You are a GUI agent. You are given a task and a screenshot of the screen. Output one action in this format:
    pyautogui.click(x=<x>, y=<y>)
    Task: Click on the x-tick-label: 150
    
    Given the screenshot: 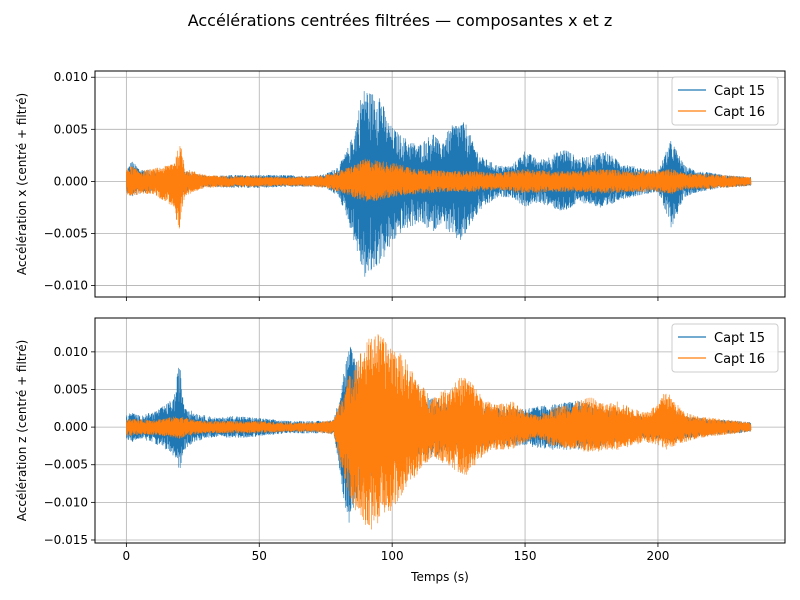 What is the action you would take?
    pyautogui.click(x=525, y=556)
    